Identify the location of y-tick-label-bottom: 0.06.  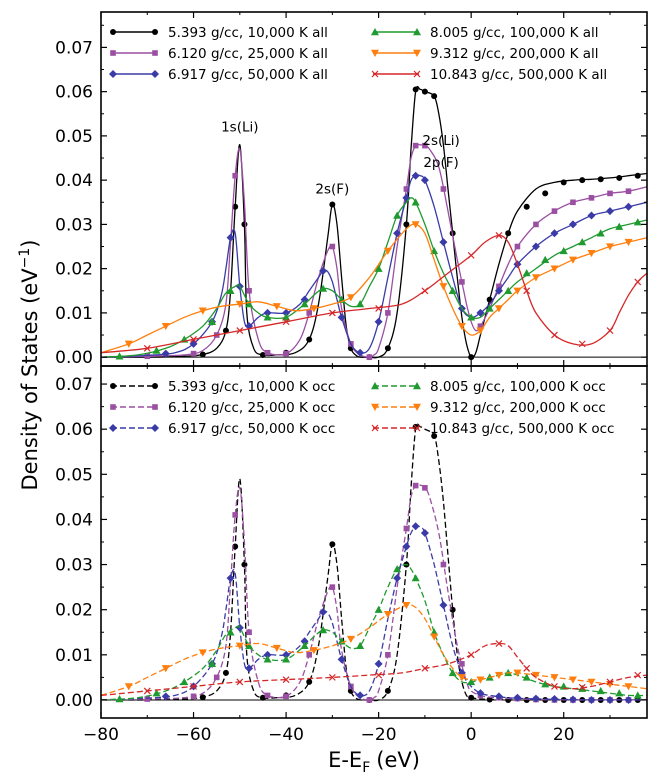
(74, 430).